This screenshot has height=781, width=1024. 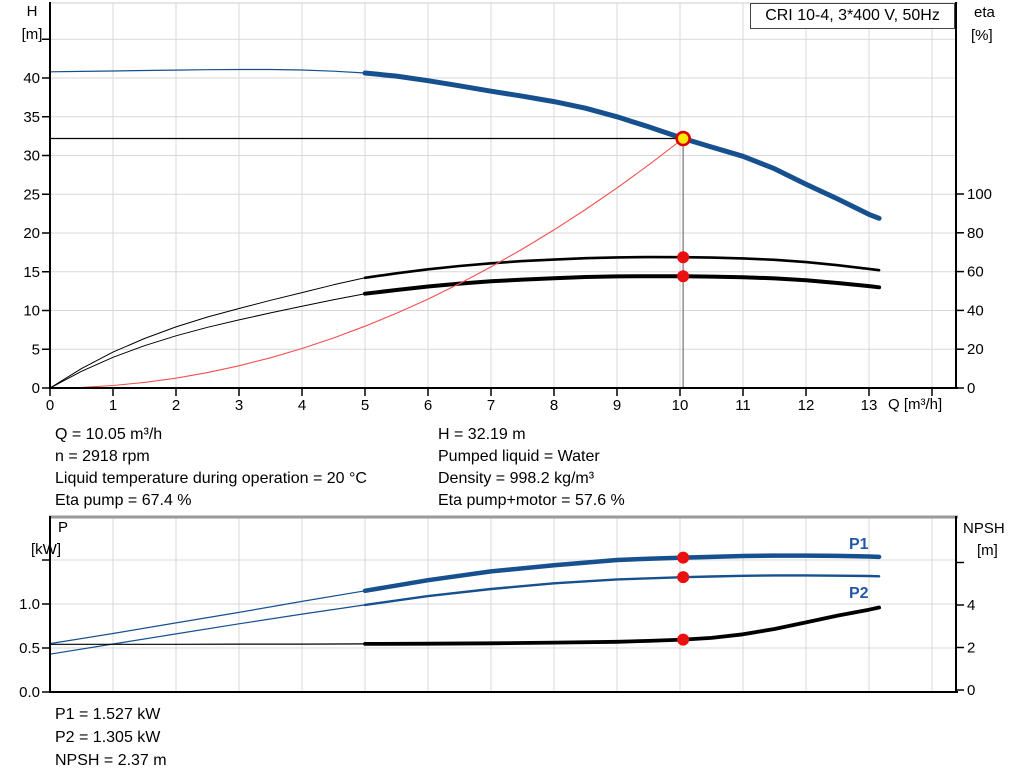 What do you see at coordinates (31, 233) in the screenshot?
I see `left-tick-label: 20` at bounding box center [31, 233].